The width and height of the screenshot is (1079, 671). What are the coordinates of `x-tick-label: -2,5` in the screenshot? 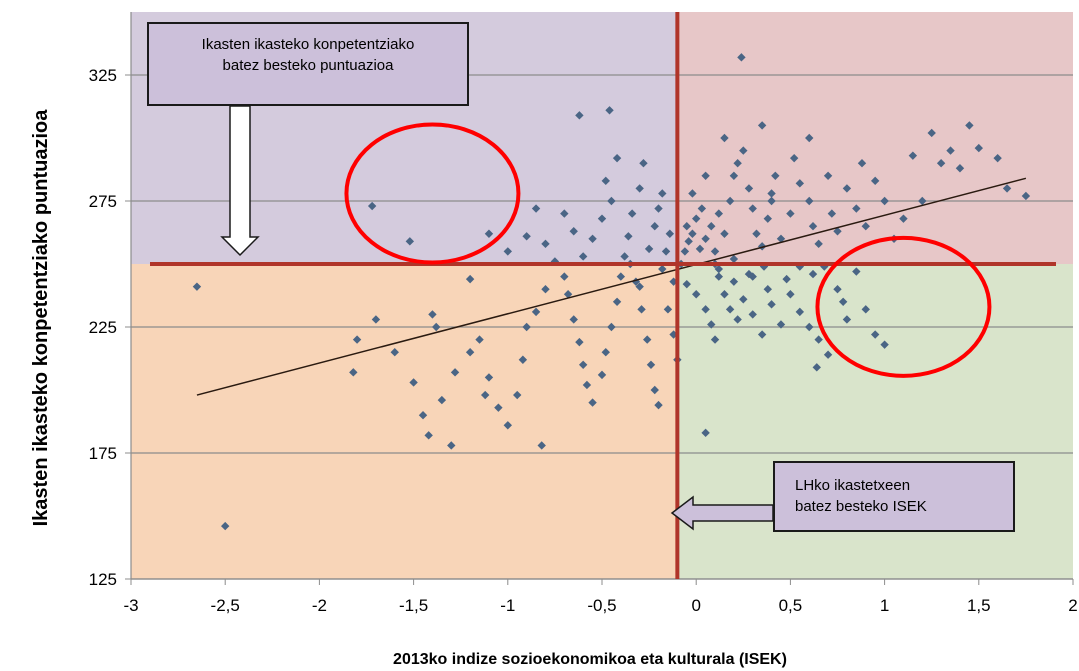 It's located at (225, 605).